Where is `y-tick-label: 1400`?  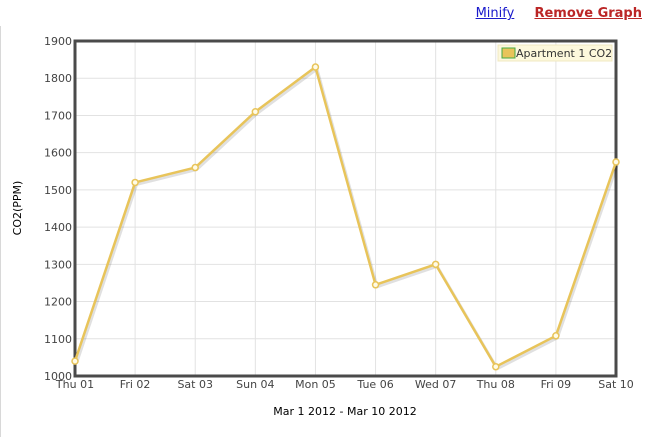
y-tick-label: 1400 is located at coordinates (58, 227).